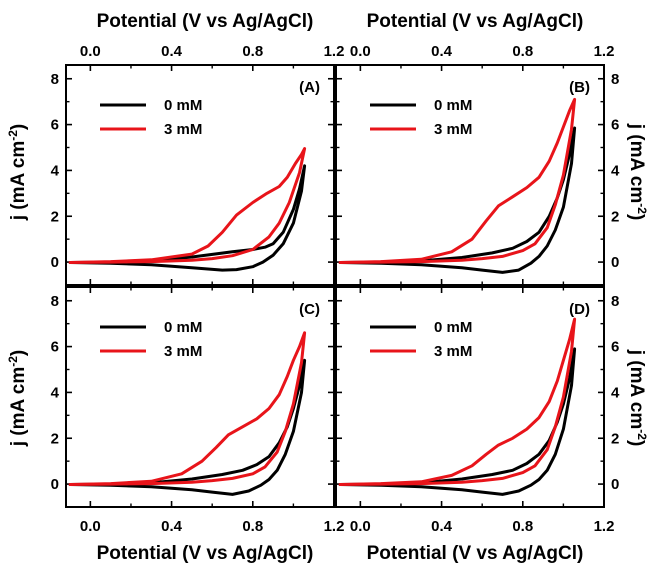 This screenshot has width=653, height=567. What do you see at coordinates (205, 21) in the screenshot?
I see `x-axis-title-top-left: Potential (V vs Ag/AgCl)` at bounding box center [205, 21].